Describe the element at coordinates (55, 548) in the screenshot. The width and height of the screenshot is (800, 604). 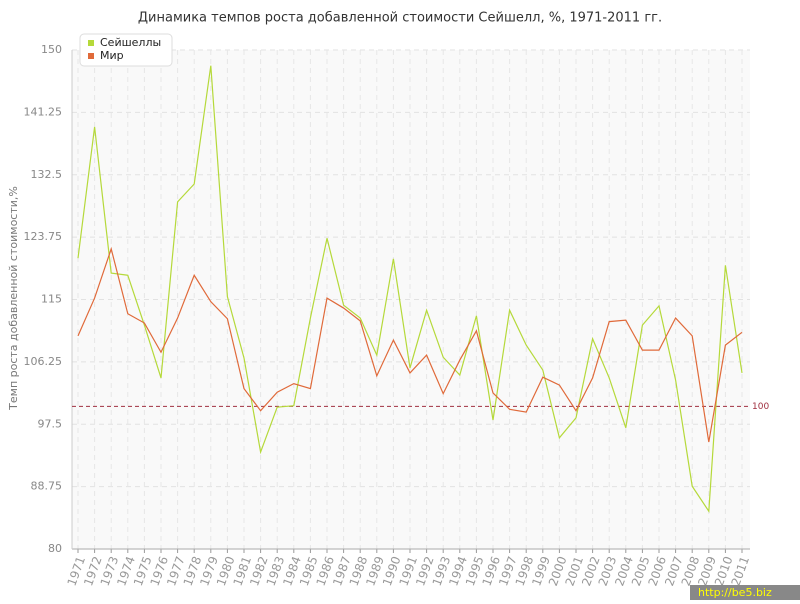
I see `y-tick-label: 80` at that location.